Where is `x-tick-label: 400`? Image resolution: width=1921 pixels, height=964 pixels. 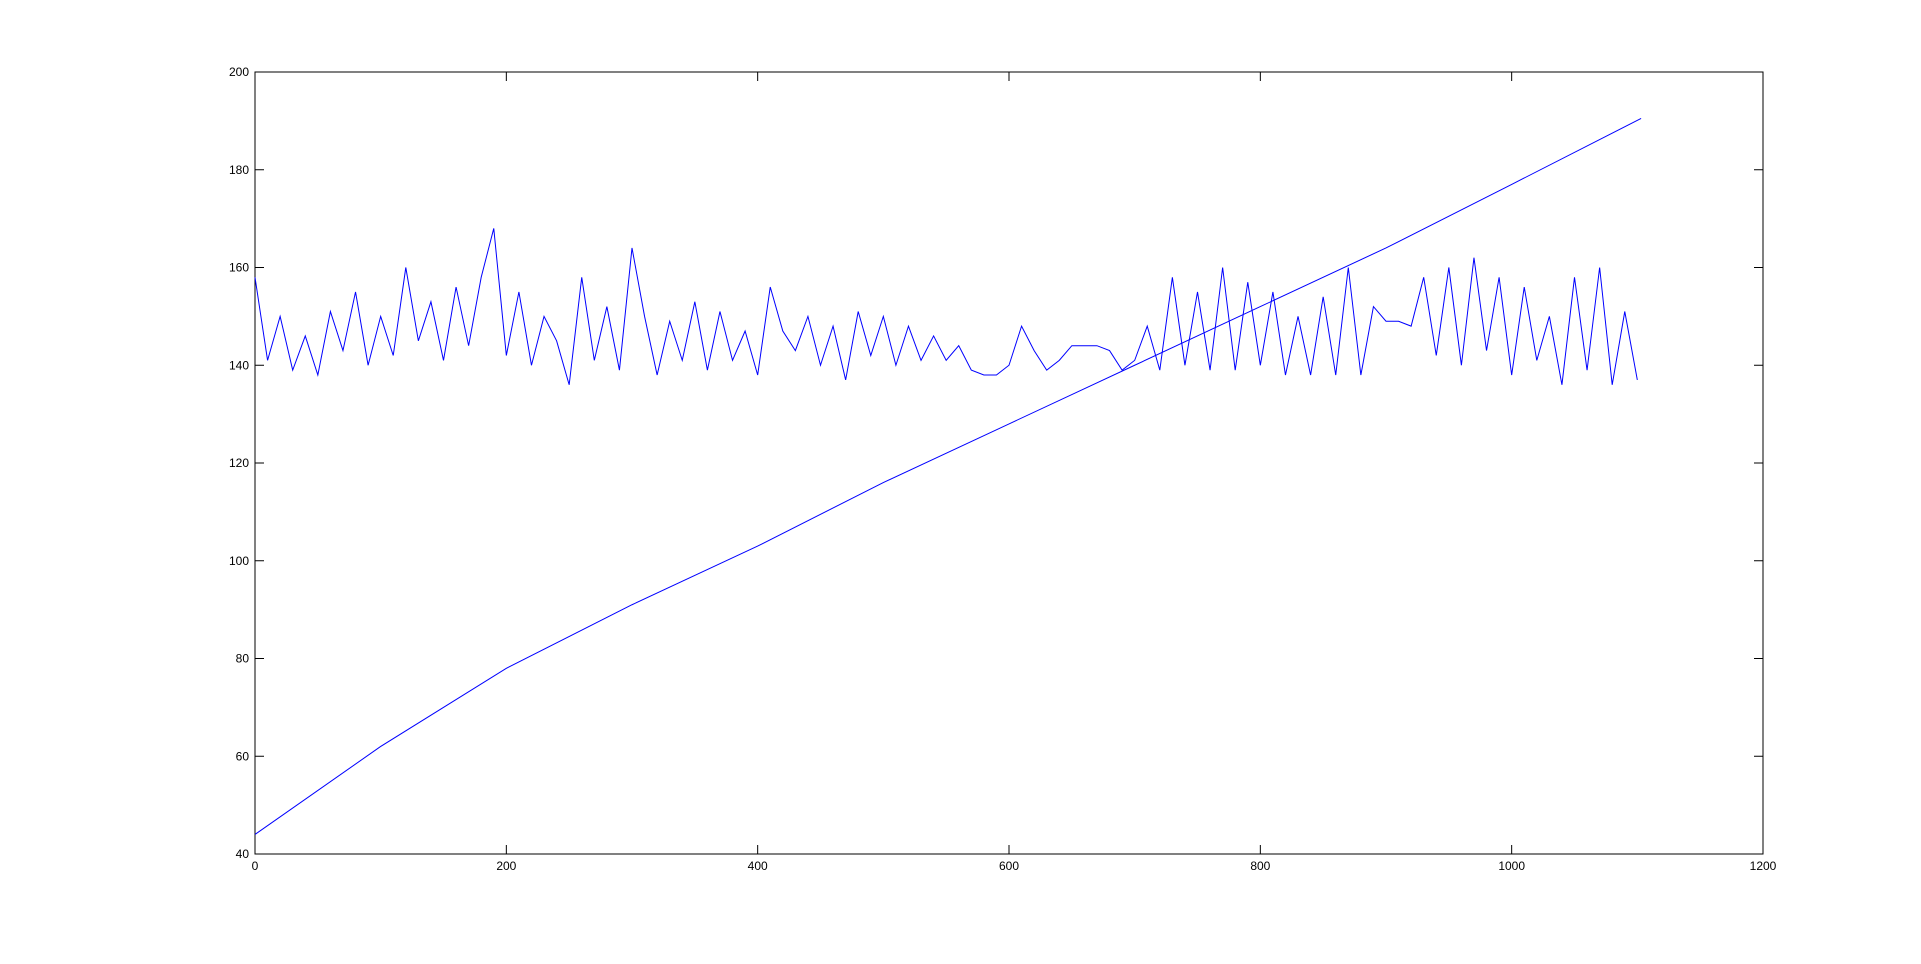
x-tick-label: 400 is located at coordinates (758, 866).